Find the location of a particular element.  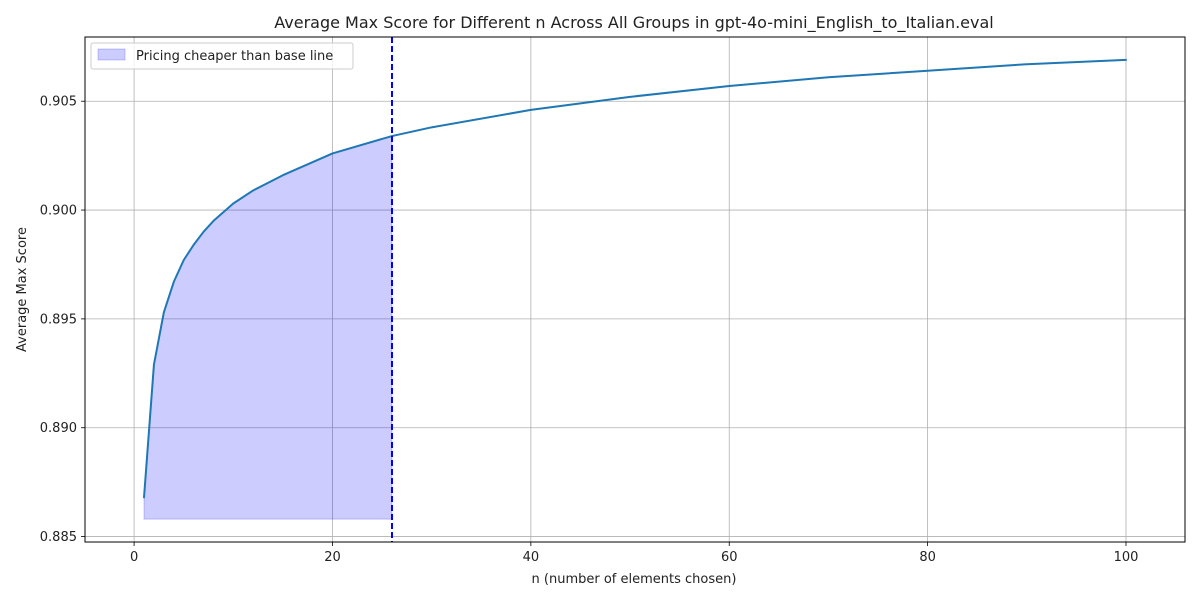

x-tick-label: 60 is located at coordinates (729, 557).